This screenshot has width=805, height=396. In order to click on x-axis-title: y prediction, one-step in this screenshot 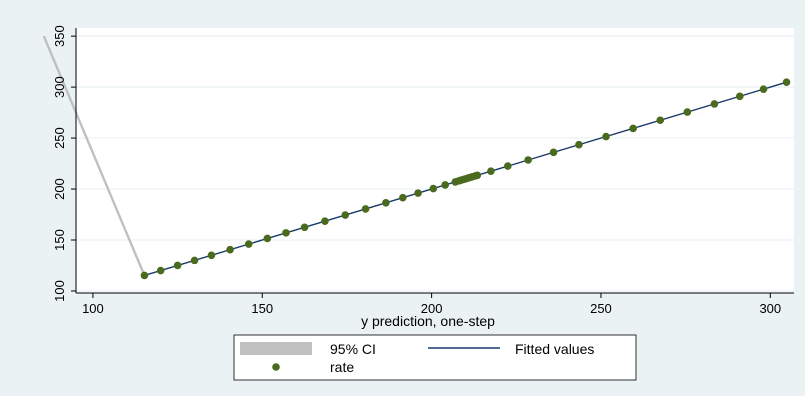, I will do `click(428, 321)`.